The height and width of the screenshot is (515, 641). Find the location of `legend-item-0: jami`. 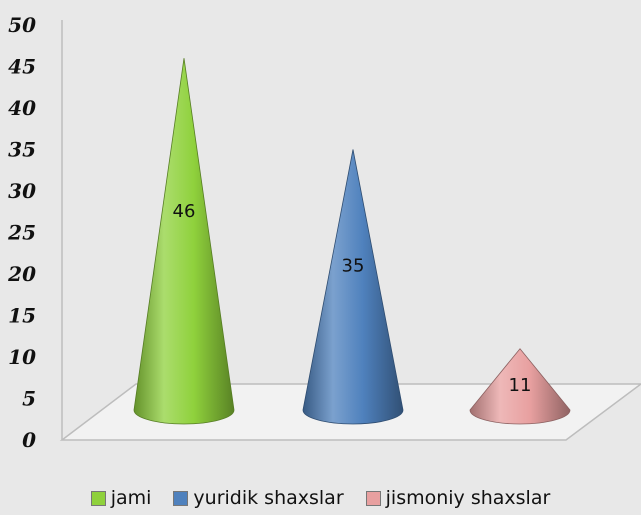

legend-item-0: jami is located at coordinates (121, 498).